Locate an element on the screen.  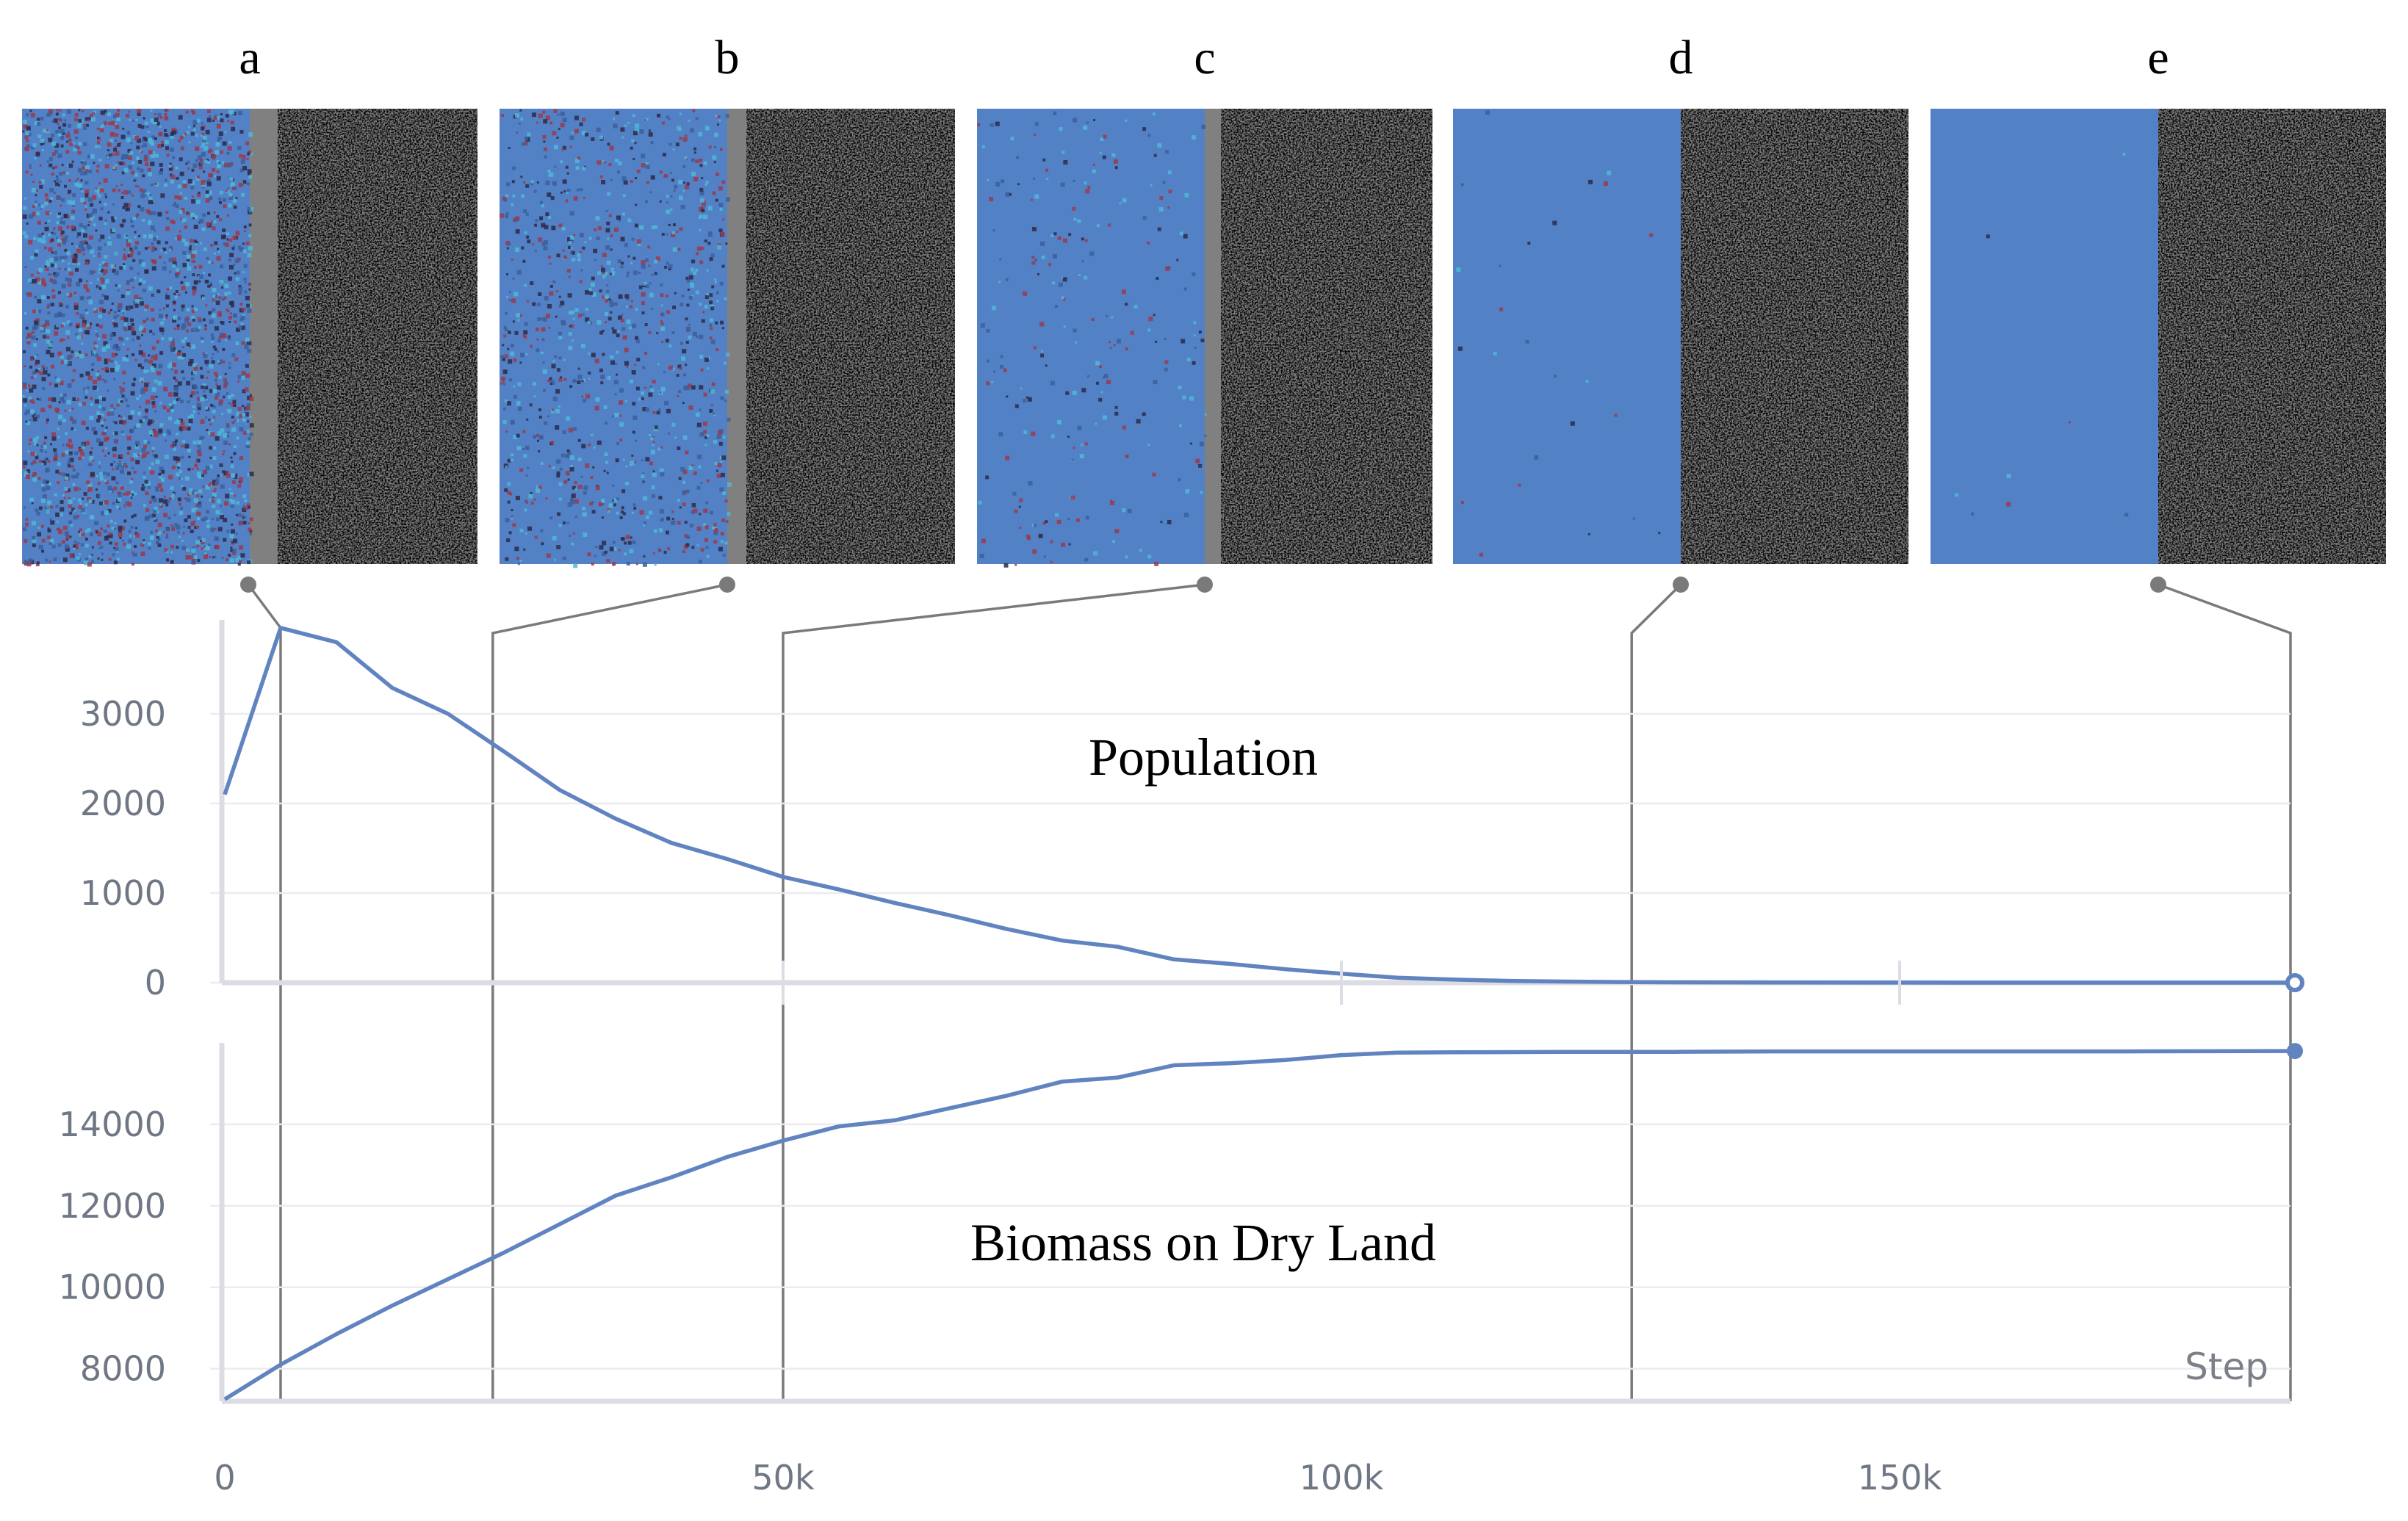
biomass-gridlines is located at coordinates (1250, 1246).